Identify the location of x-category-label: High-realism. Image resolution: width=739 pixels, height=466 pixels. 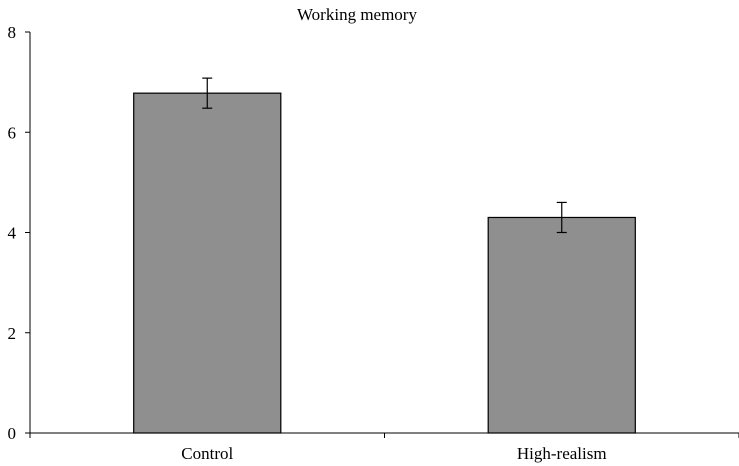
(562, 453).